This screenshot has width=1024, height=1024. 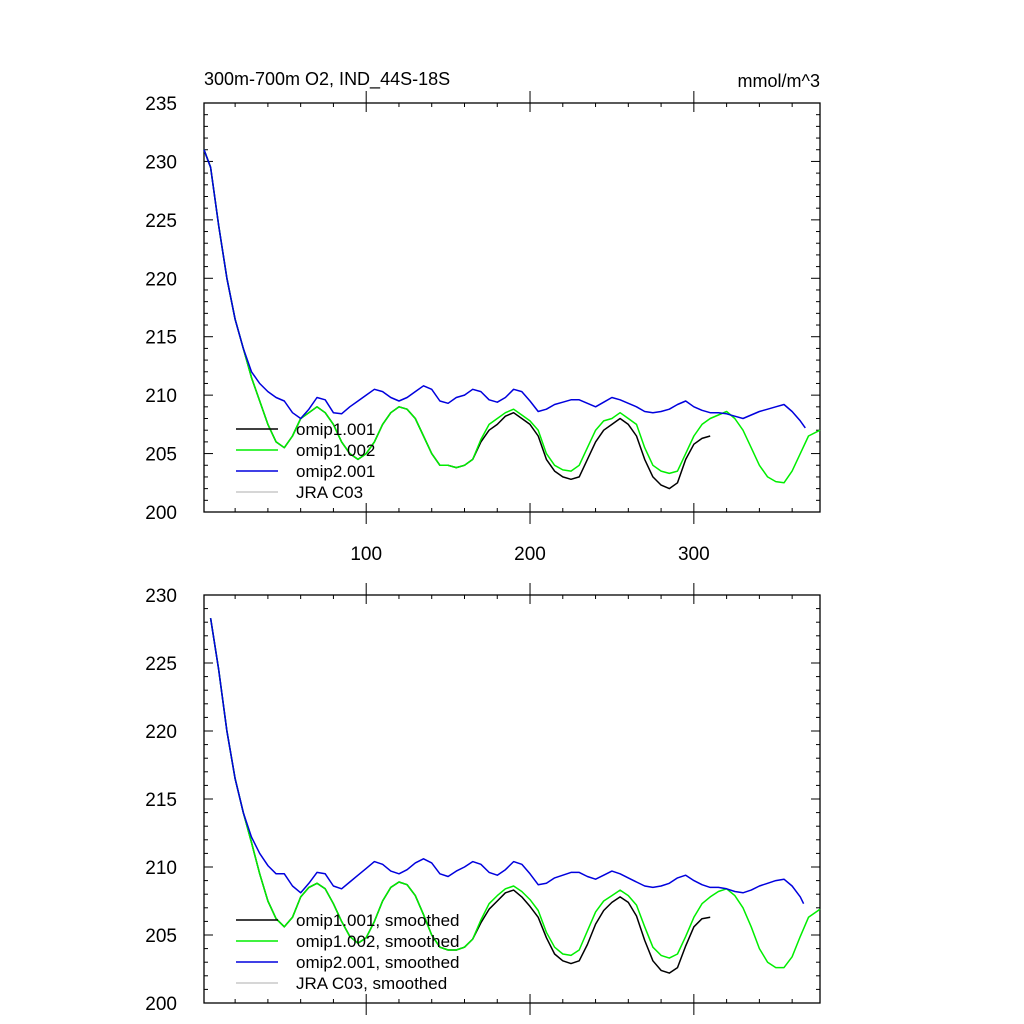 What do you see at coordinates (378, 920) in the screenshot?
I see `legend-label: omip1.001, smoothed` at bounding box center [378, 920].